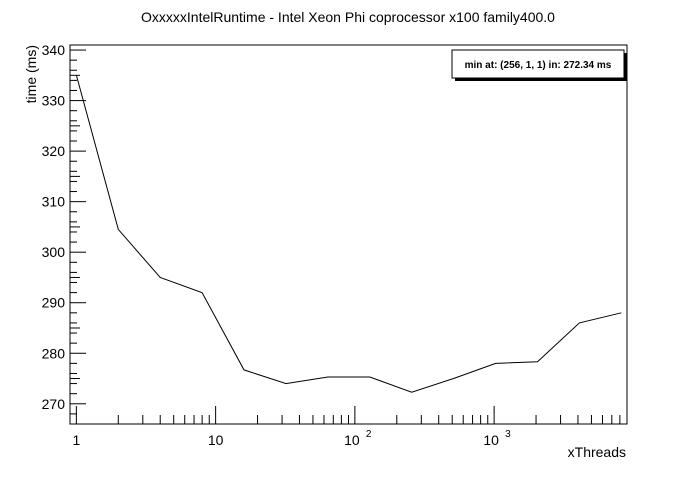  Describe the element at coordinates (508, 434) in the screenshot. I see `x-tick-exponent: 3` at that location.